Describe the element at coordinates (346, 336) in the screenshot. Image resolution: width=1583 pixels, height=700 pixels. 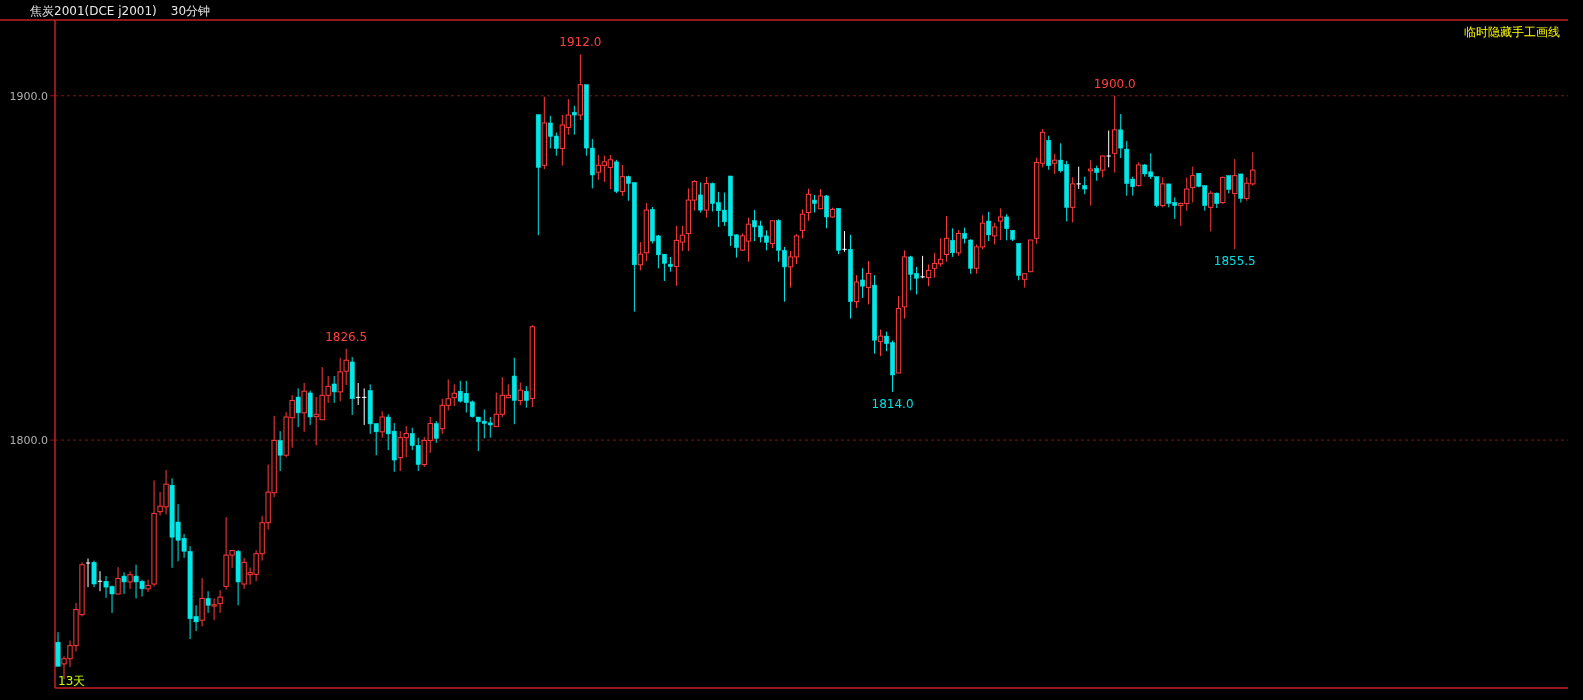
I see `annotation: 1826.5` at that location.